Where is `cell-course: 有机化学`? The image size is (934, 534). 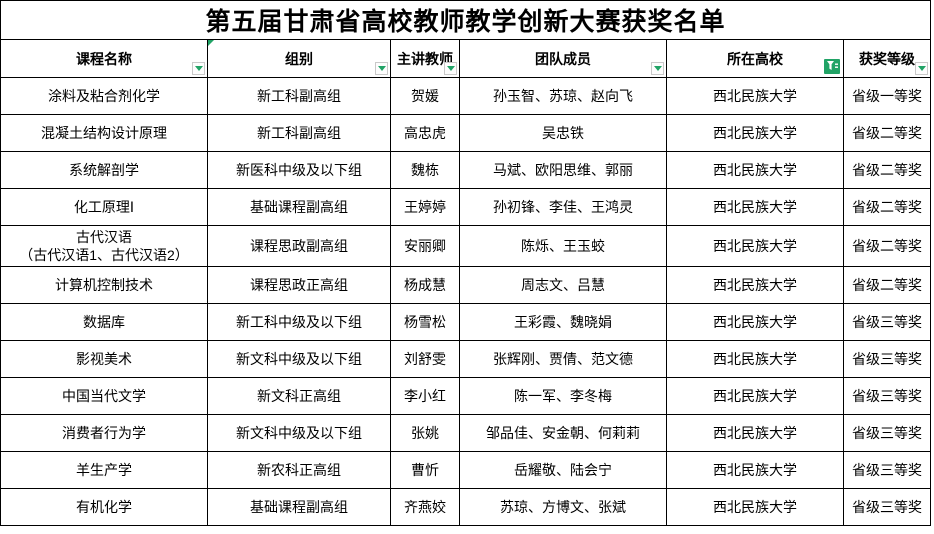 cell-course: 有机化学 is located at coordinates (104, 507).